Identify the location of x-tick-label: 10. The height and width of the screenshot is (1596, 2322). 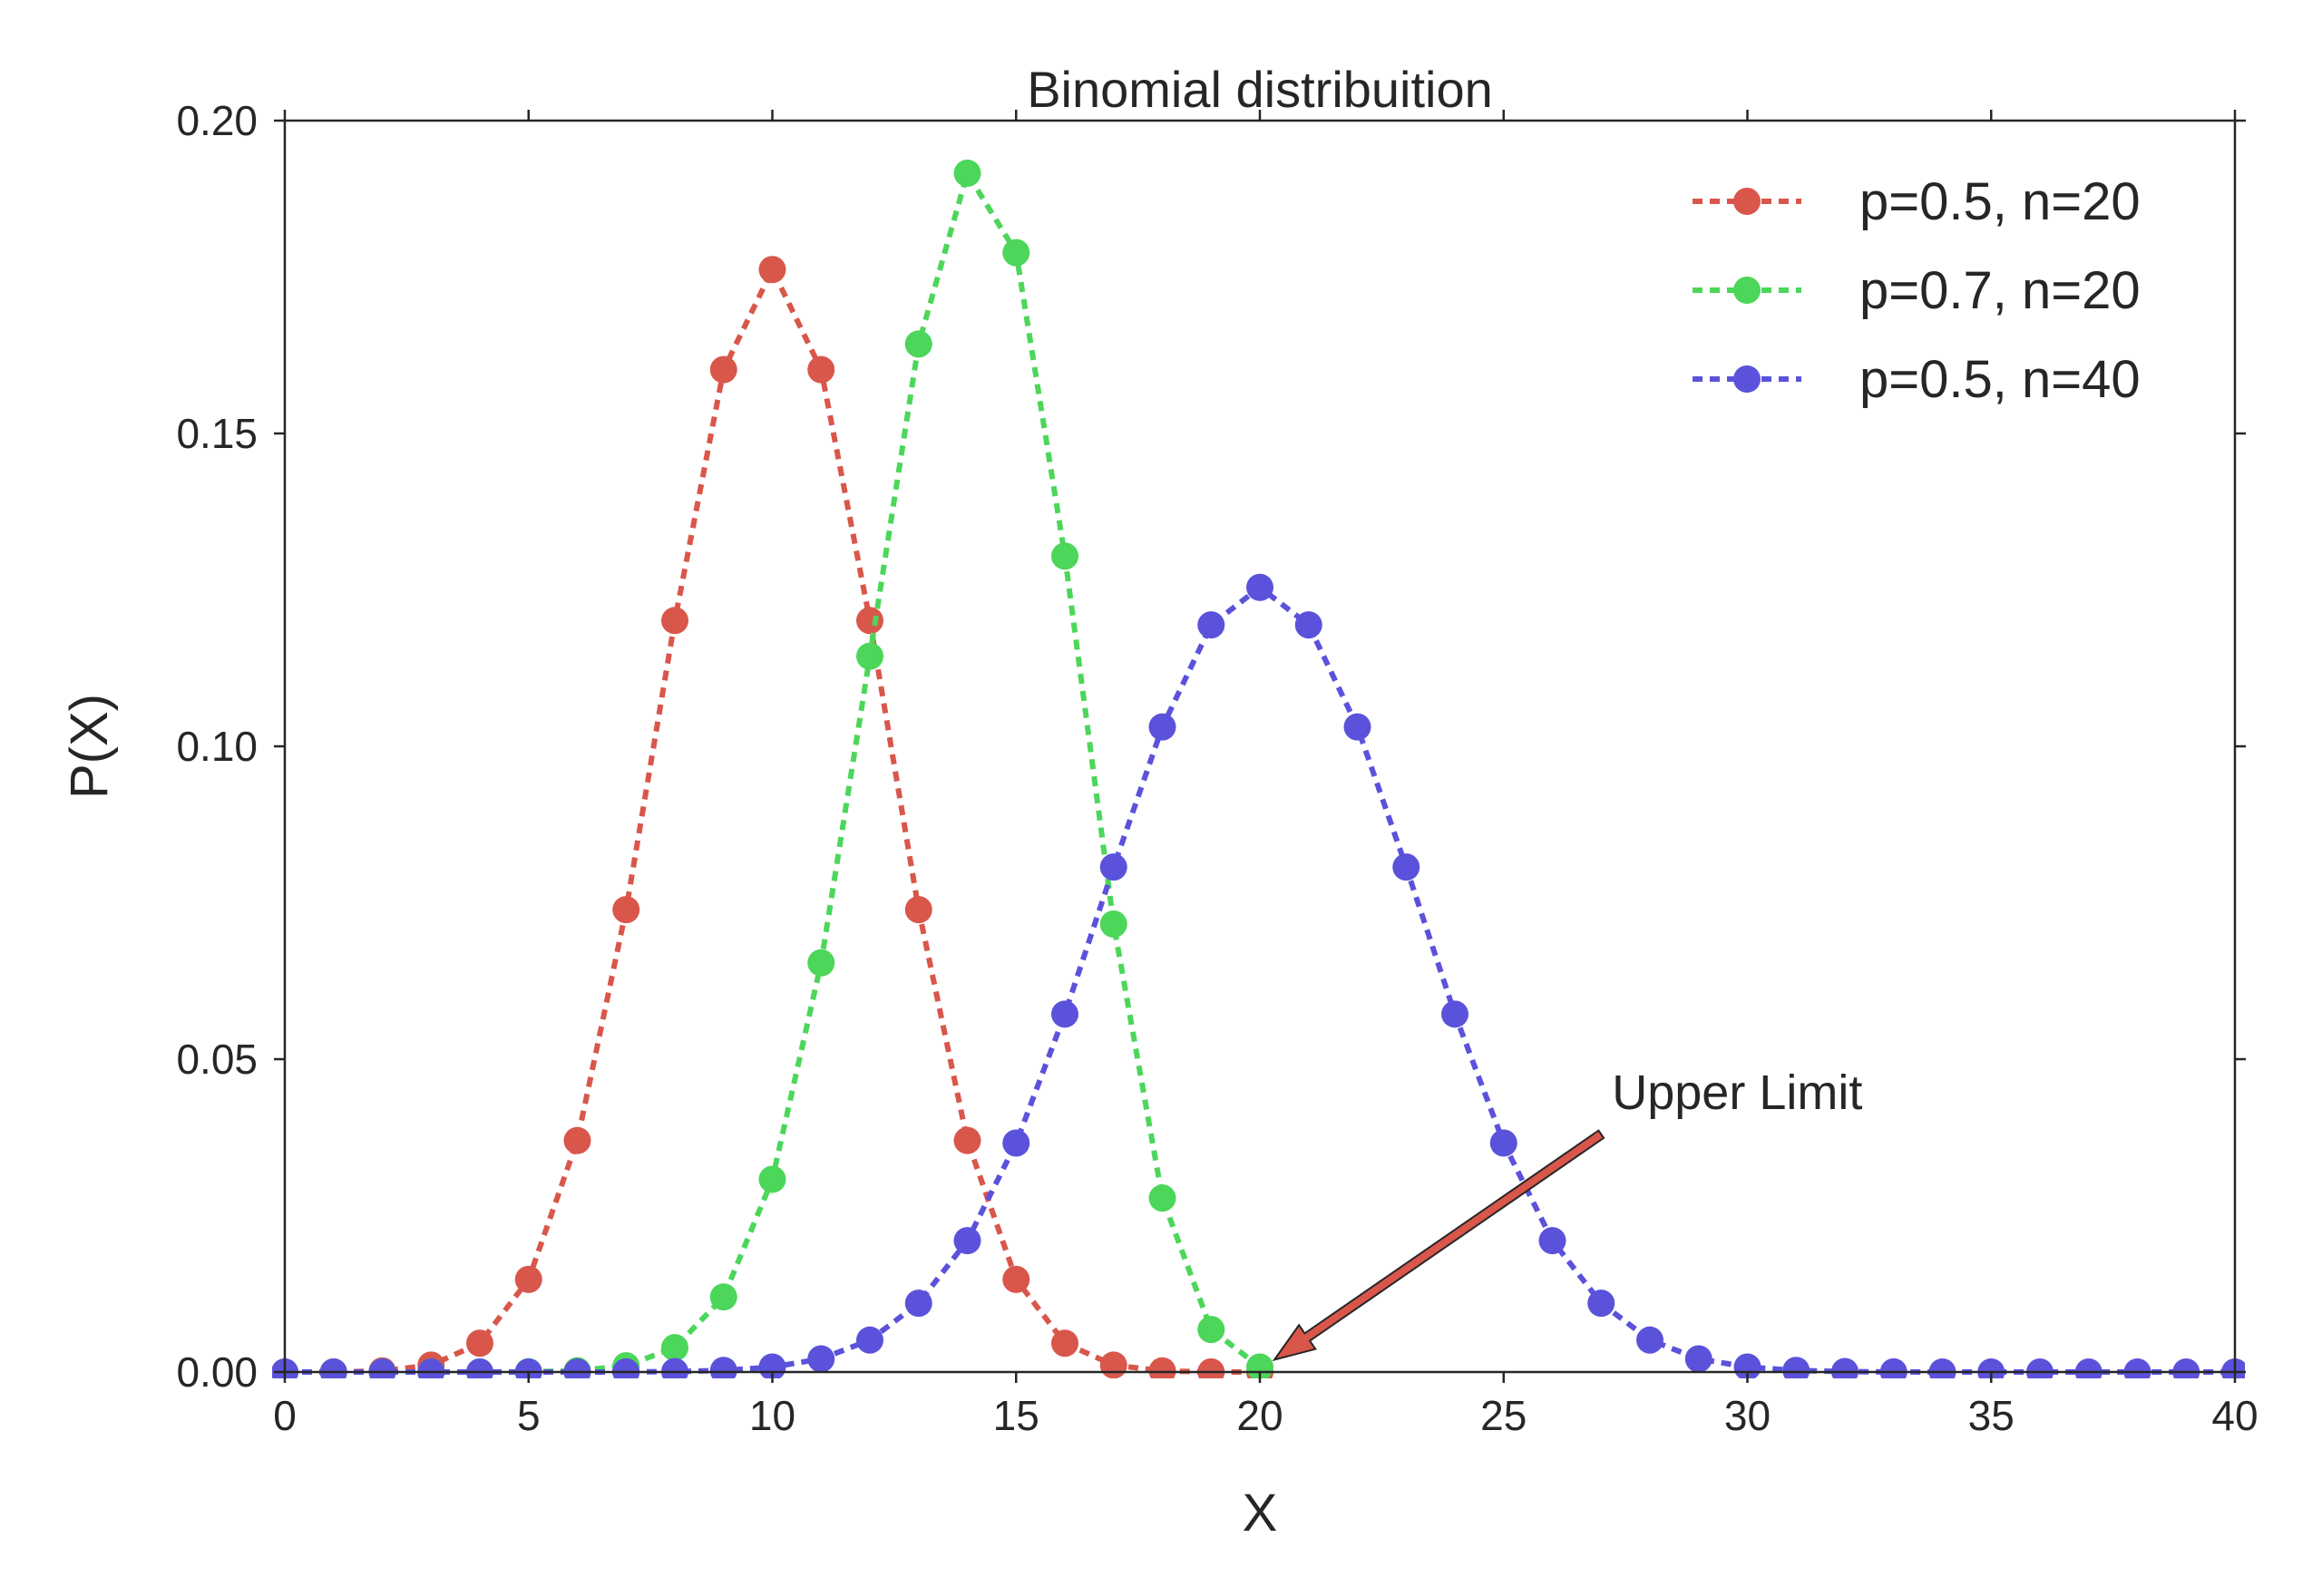
(772, 1415).